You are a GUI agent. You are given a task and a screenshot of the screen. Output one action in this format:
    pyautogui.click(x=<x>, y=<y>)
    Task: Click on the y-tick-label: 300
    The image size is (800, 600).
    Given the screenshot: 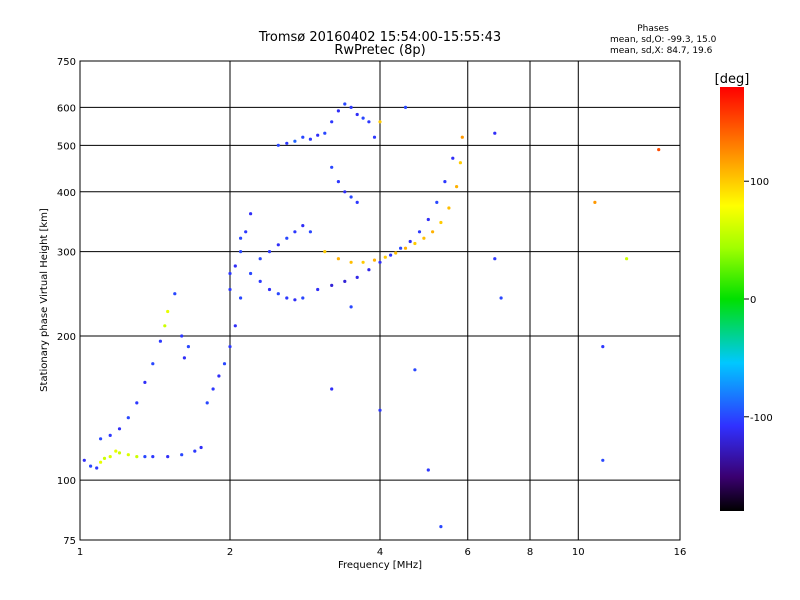 What is the action you would take?
    pyautogui.click(x=66, y=253)
    